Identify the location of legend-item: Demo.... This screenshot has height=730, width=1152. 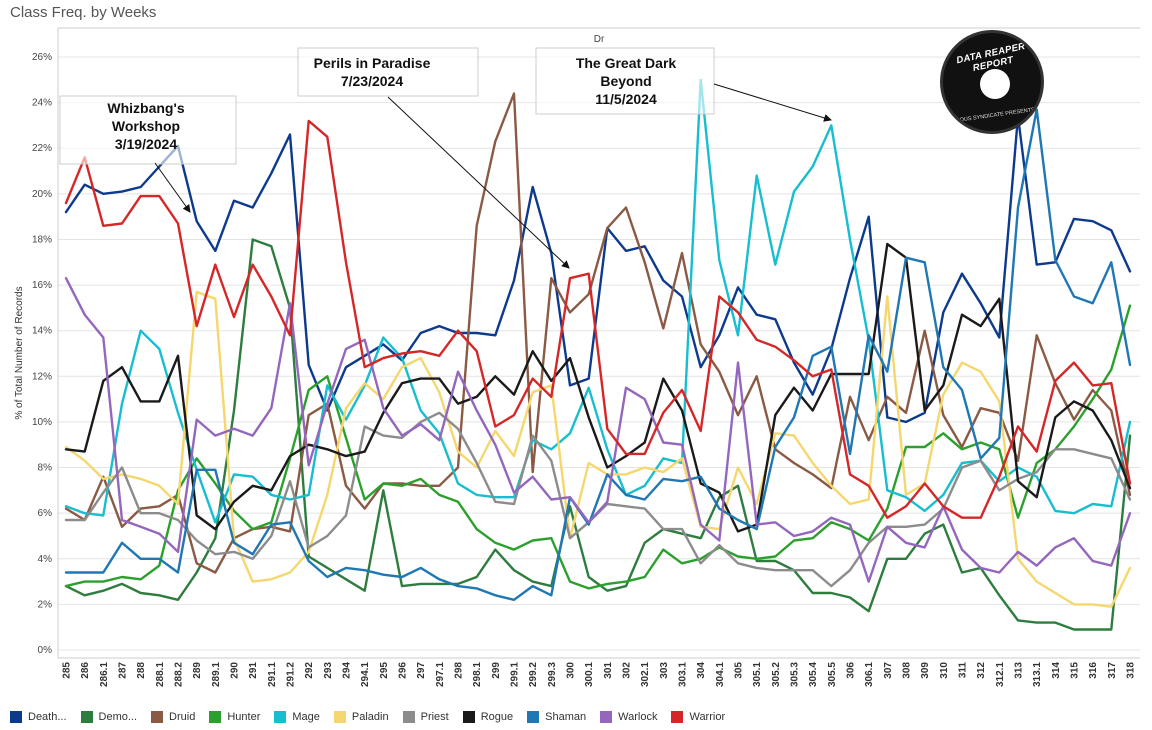
(109, 717).